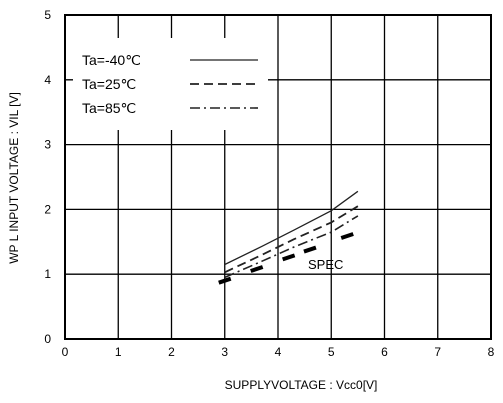 This screenshot has width=503, height=403. Describe the element at coordinates (47, 274) in the screenshot. I see `y-tick-label: 1` at that location.